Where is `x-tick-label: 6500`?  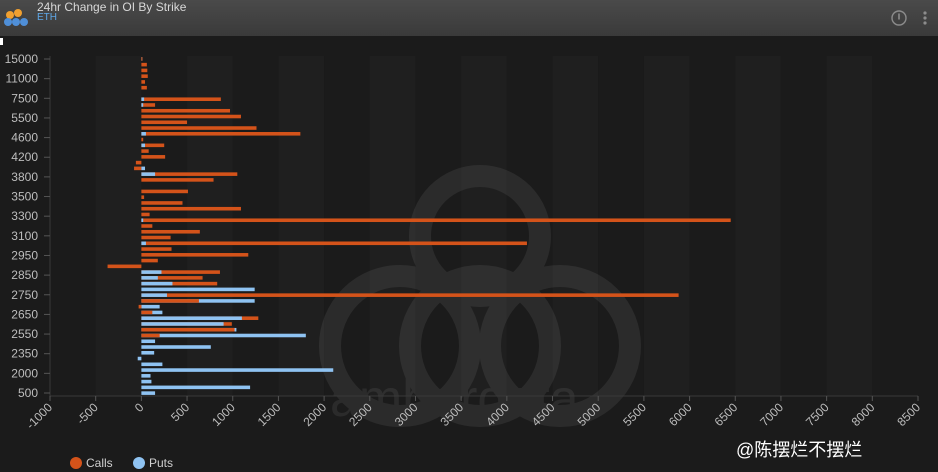
x-tick-label: 6500 is located at coordinates (726, 414).